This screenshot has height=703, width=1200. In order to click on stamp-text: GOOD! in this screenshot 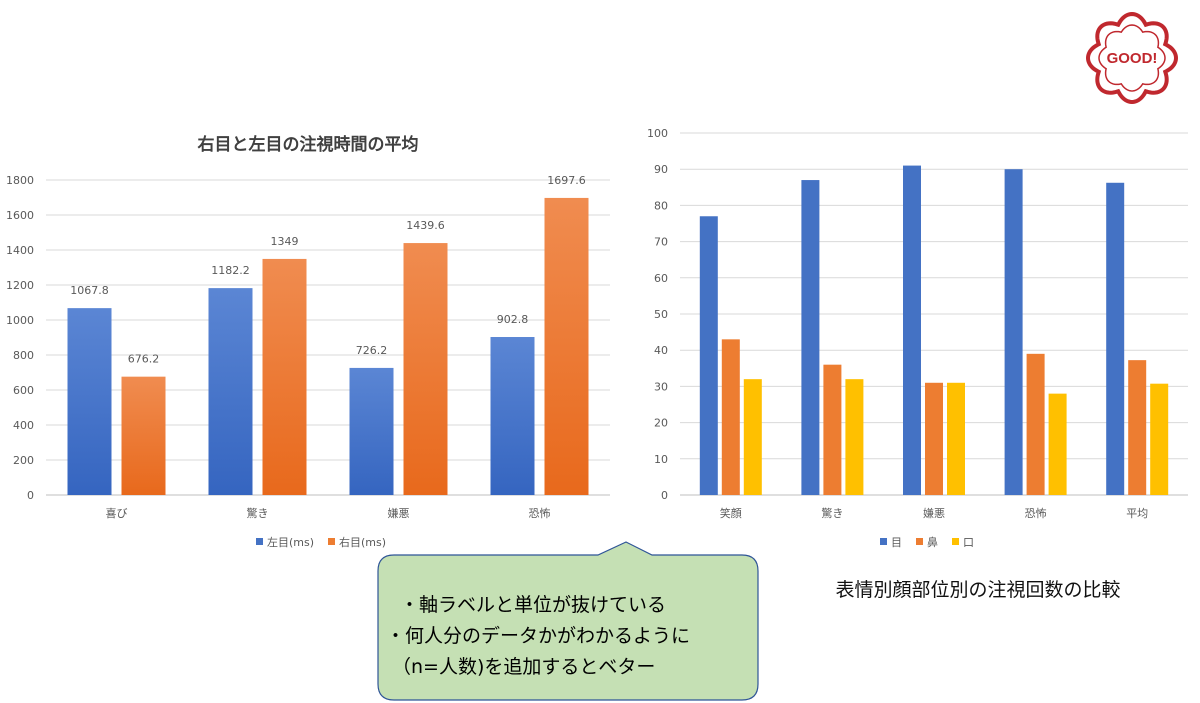, I will do `click(1132, 58)`.